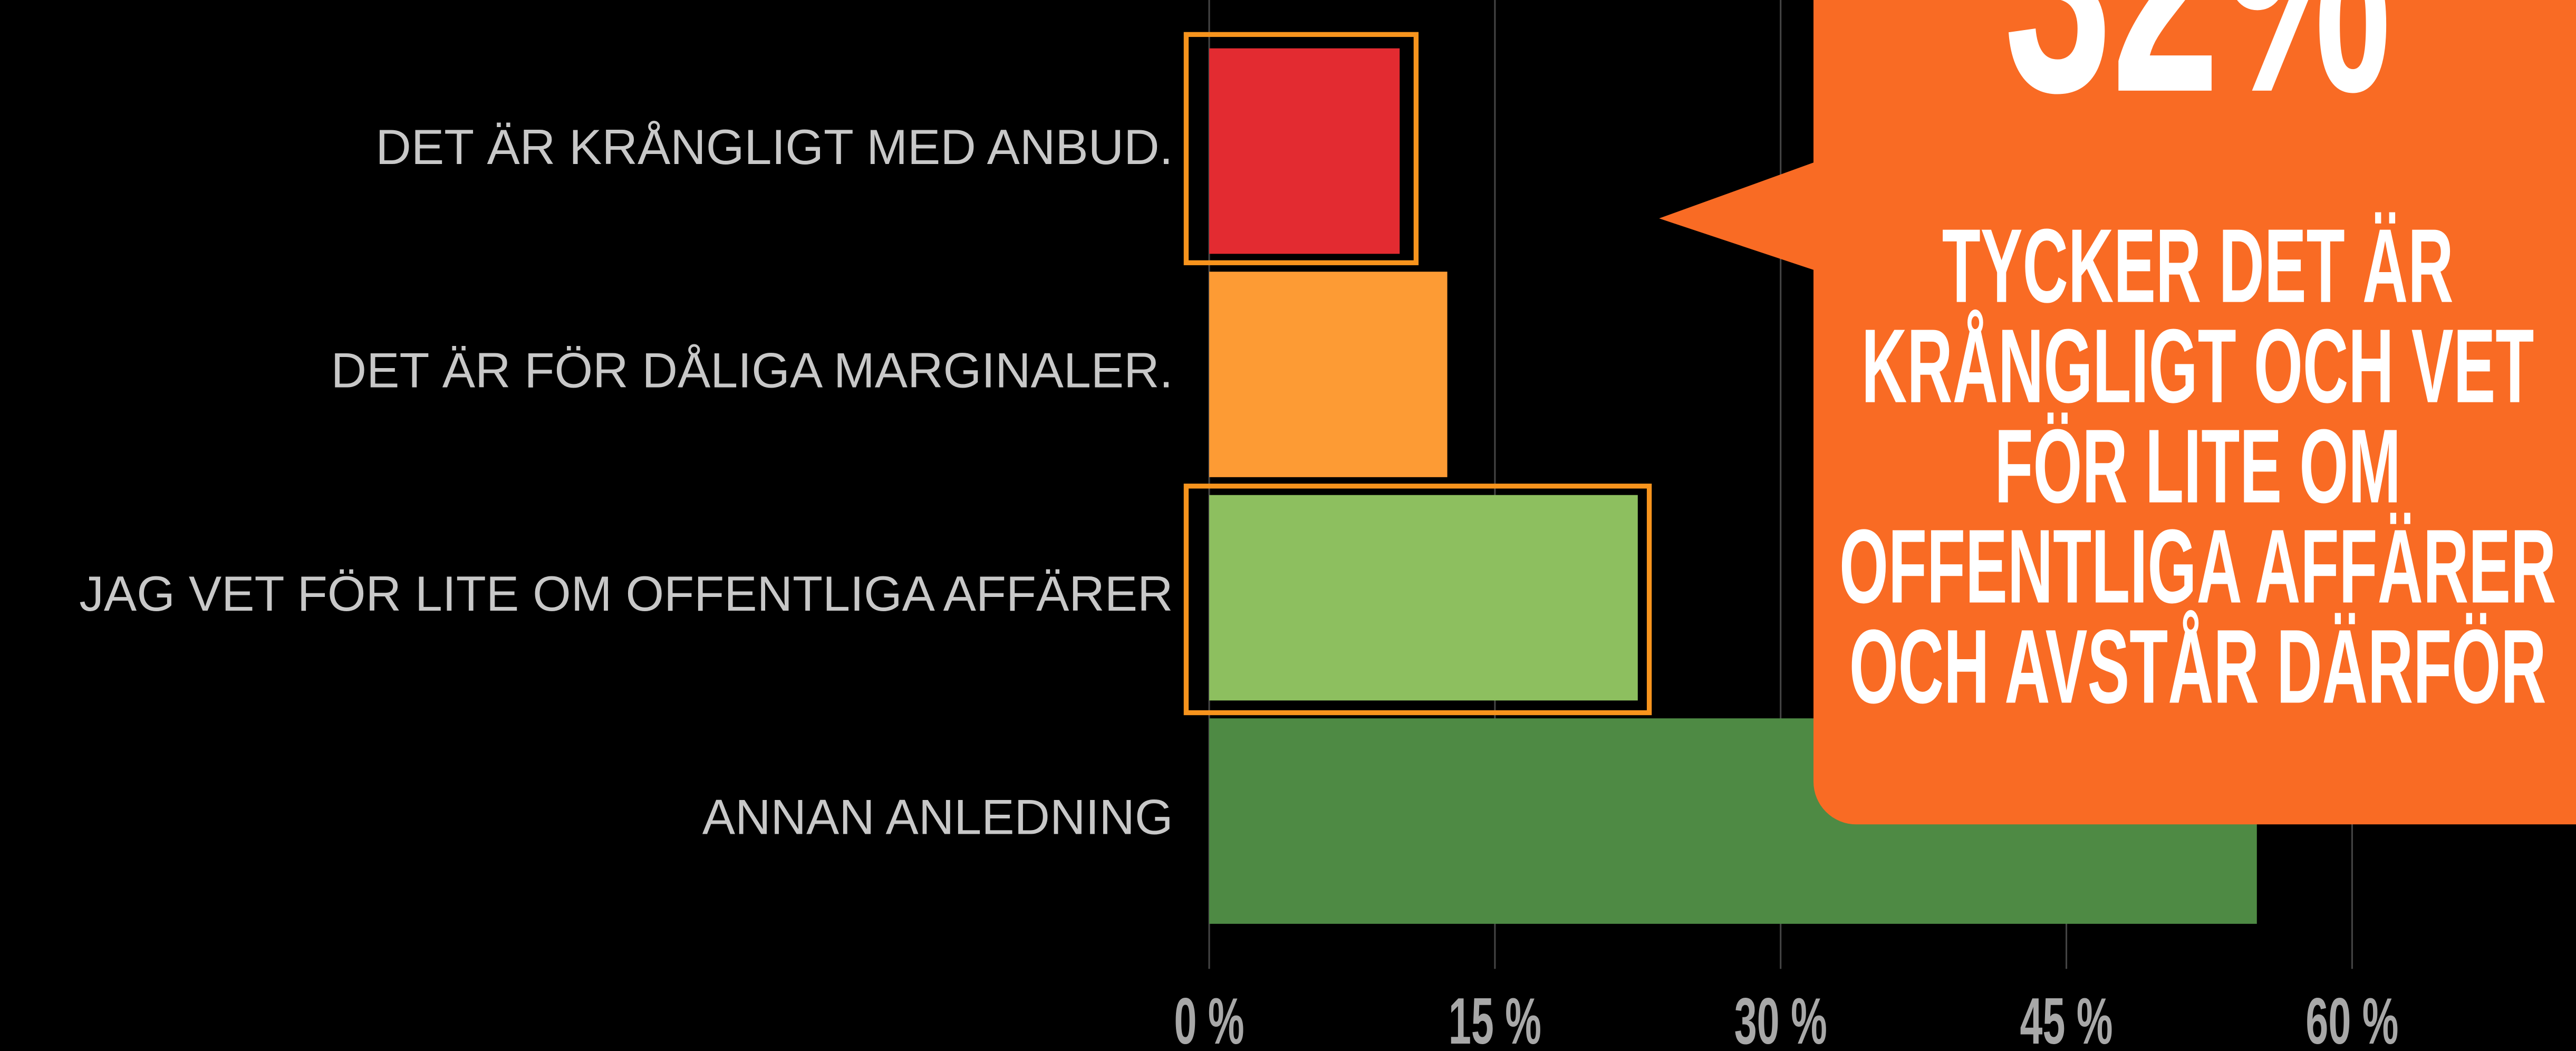 The height and width of the screenshot is (1051, 2576). I want to click on callout-text: TYCKER DET ÄR, so click(2198, 265).